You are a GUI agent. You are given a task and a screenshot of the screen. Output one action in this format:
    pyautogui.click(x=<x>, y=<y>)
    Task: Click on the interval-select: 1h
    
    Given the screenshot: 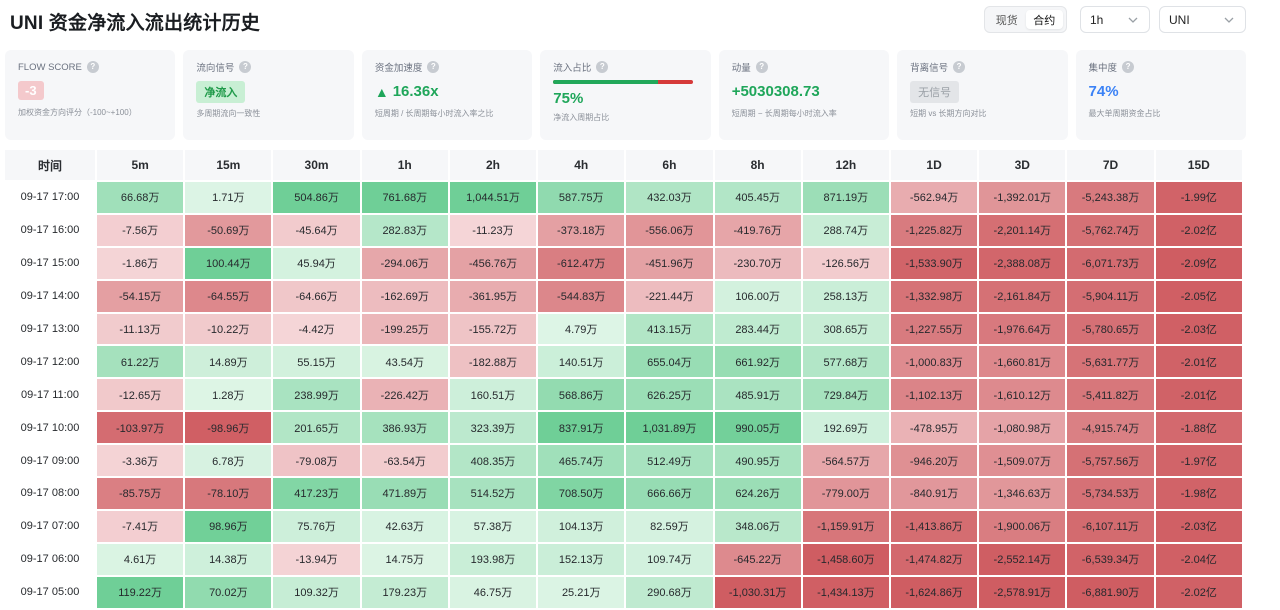 What is the action you would take?
    pyautogui.click(x=1115, y=19)
    